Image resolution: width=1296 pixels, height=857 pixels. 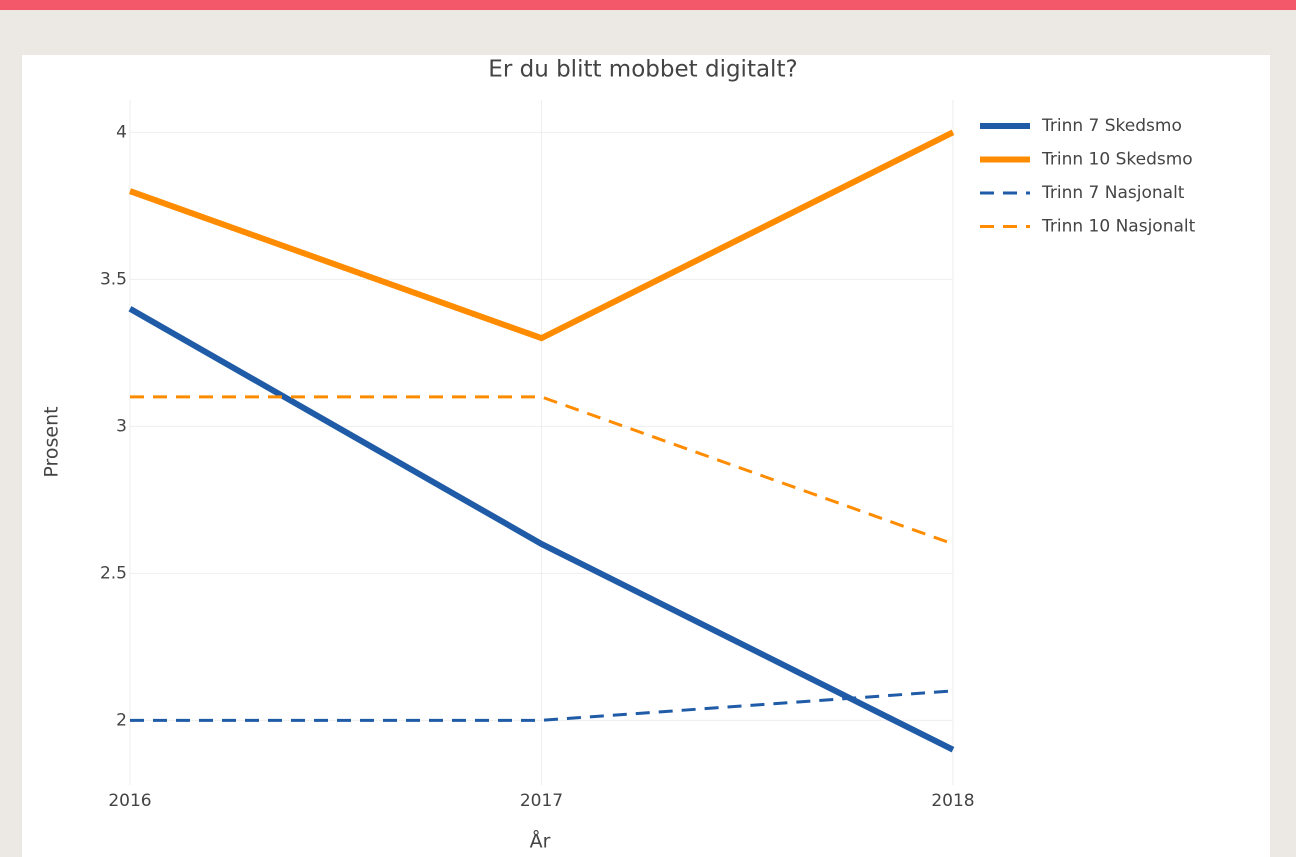 What do you see at coordinates (952, 801) in the screenshot?
I see `x-tick-label: 2018` at bounding box center [952, 801].